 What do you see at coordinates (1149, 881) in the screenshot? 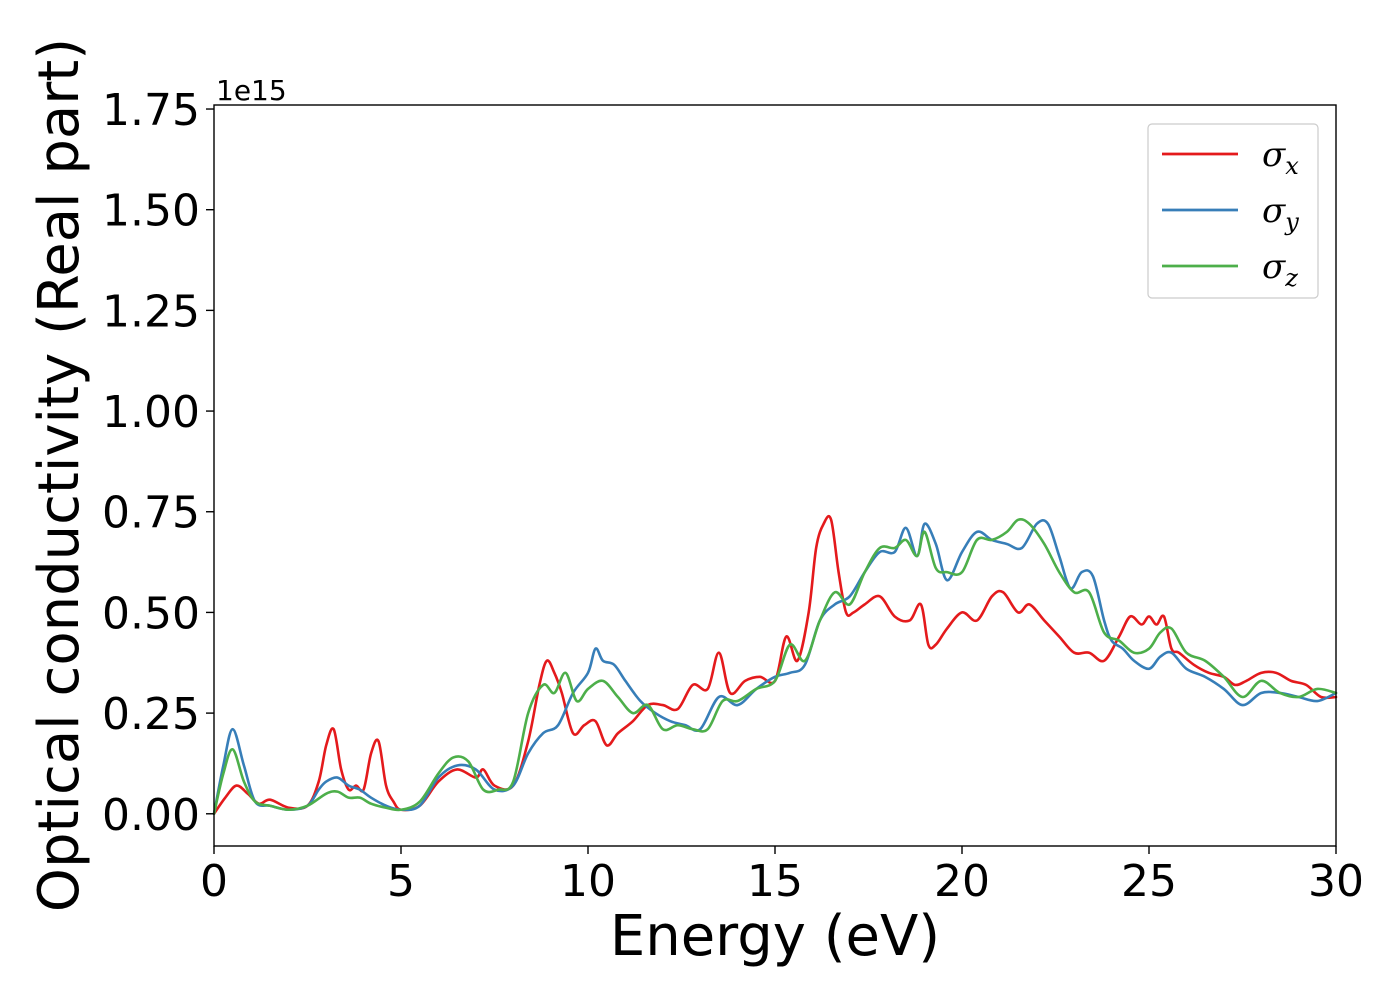
I see `x-tick-label: 25` at bounding box center [1149, 881].